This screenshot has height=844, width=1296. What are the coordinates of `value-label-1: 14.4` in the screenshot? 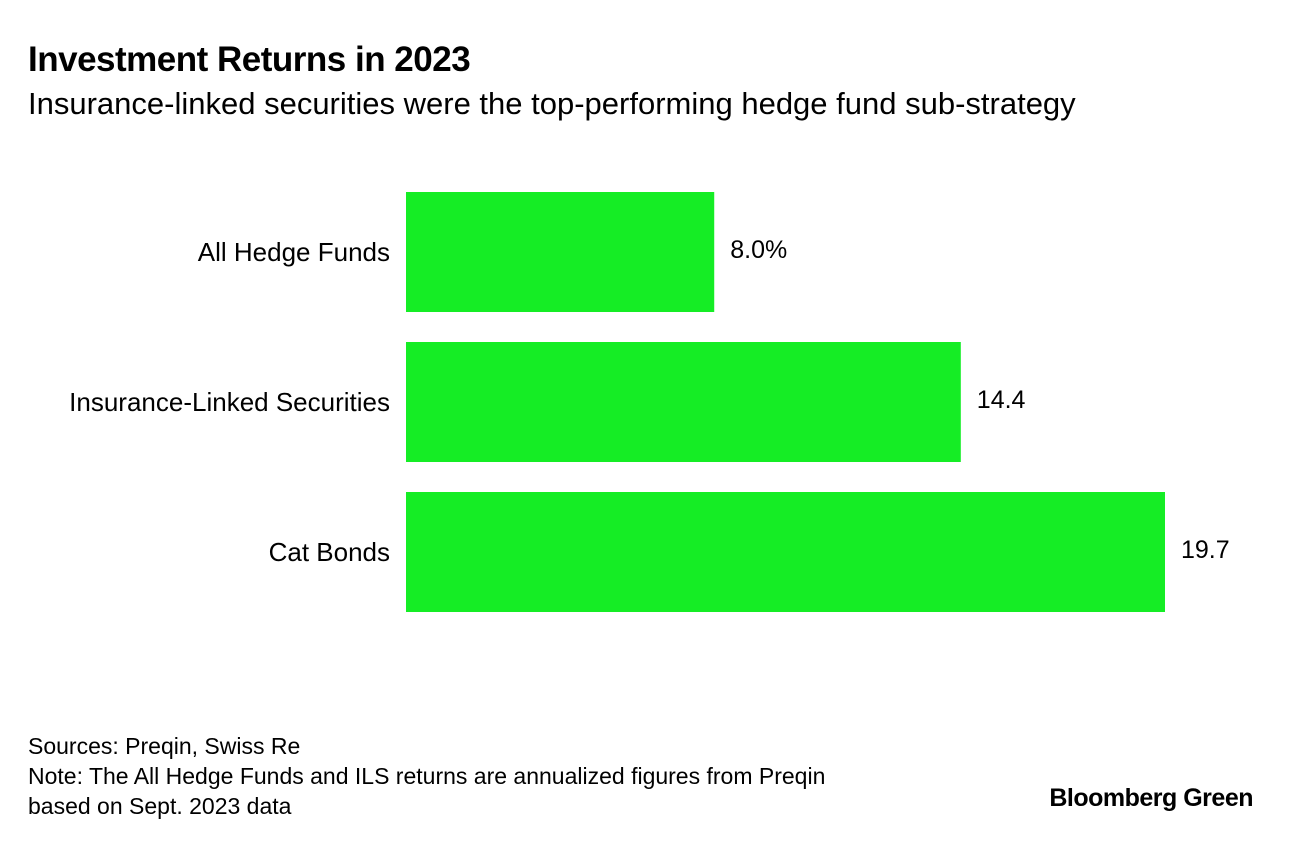 It's located at (1001, 400).